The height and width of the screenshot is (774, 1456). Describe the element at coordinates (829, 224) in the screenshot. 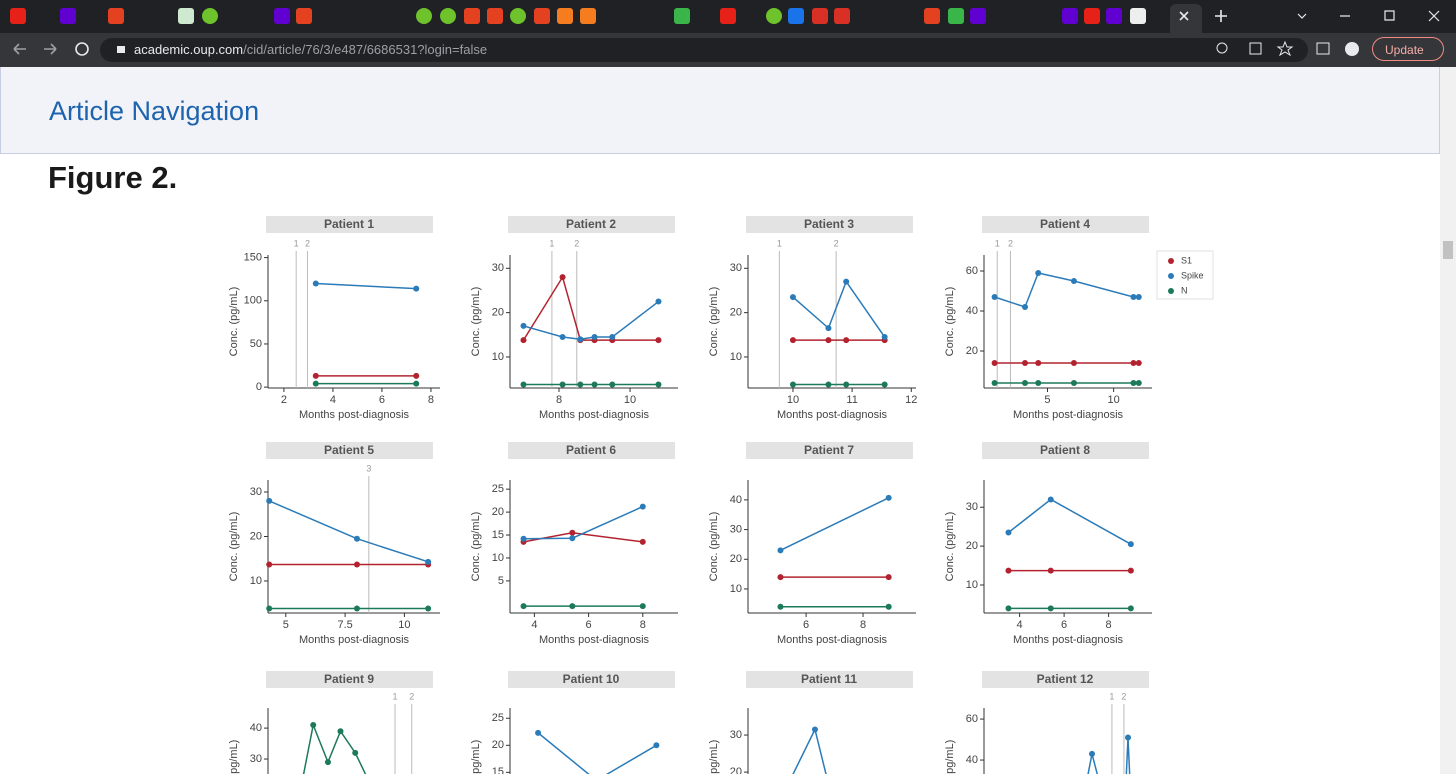

I see `panel-title: Patient 3` at that location.